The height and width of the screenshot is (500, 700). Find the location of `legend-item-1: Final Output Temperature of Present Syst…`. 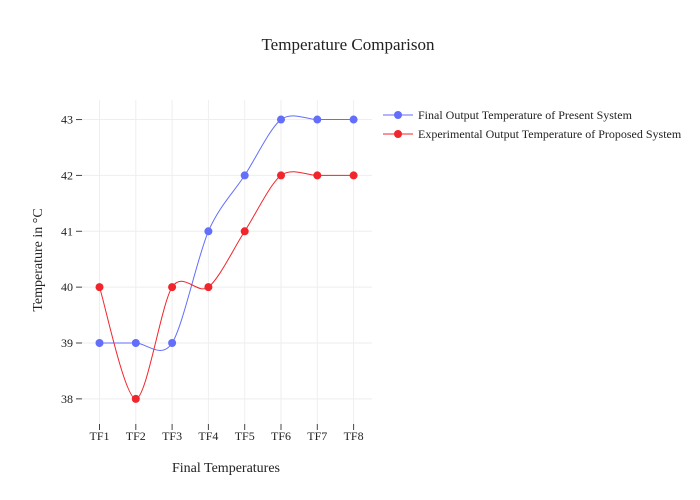

legend-item-1: Final Output Temperature of Present Syst… is located at coordinates (508, 115).